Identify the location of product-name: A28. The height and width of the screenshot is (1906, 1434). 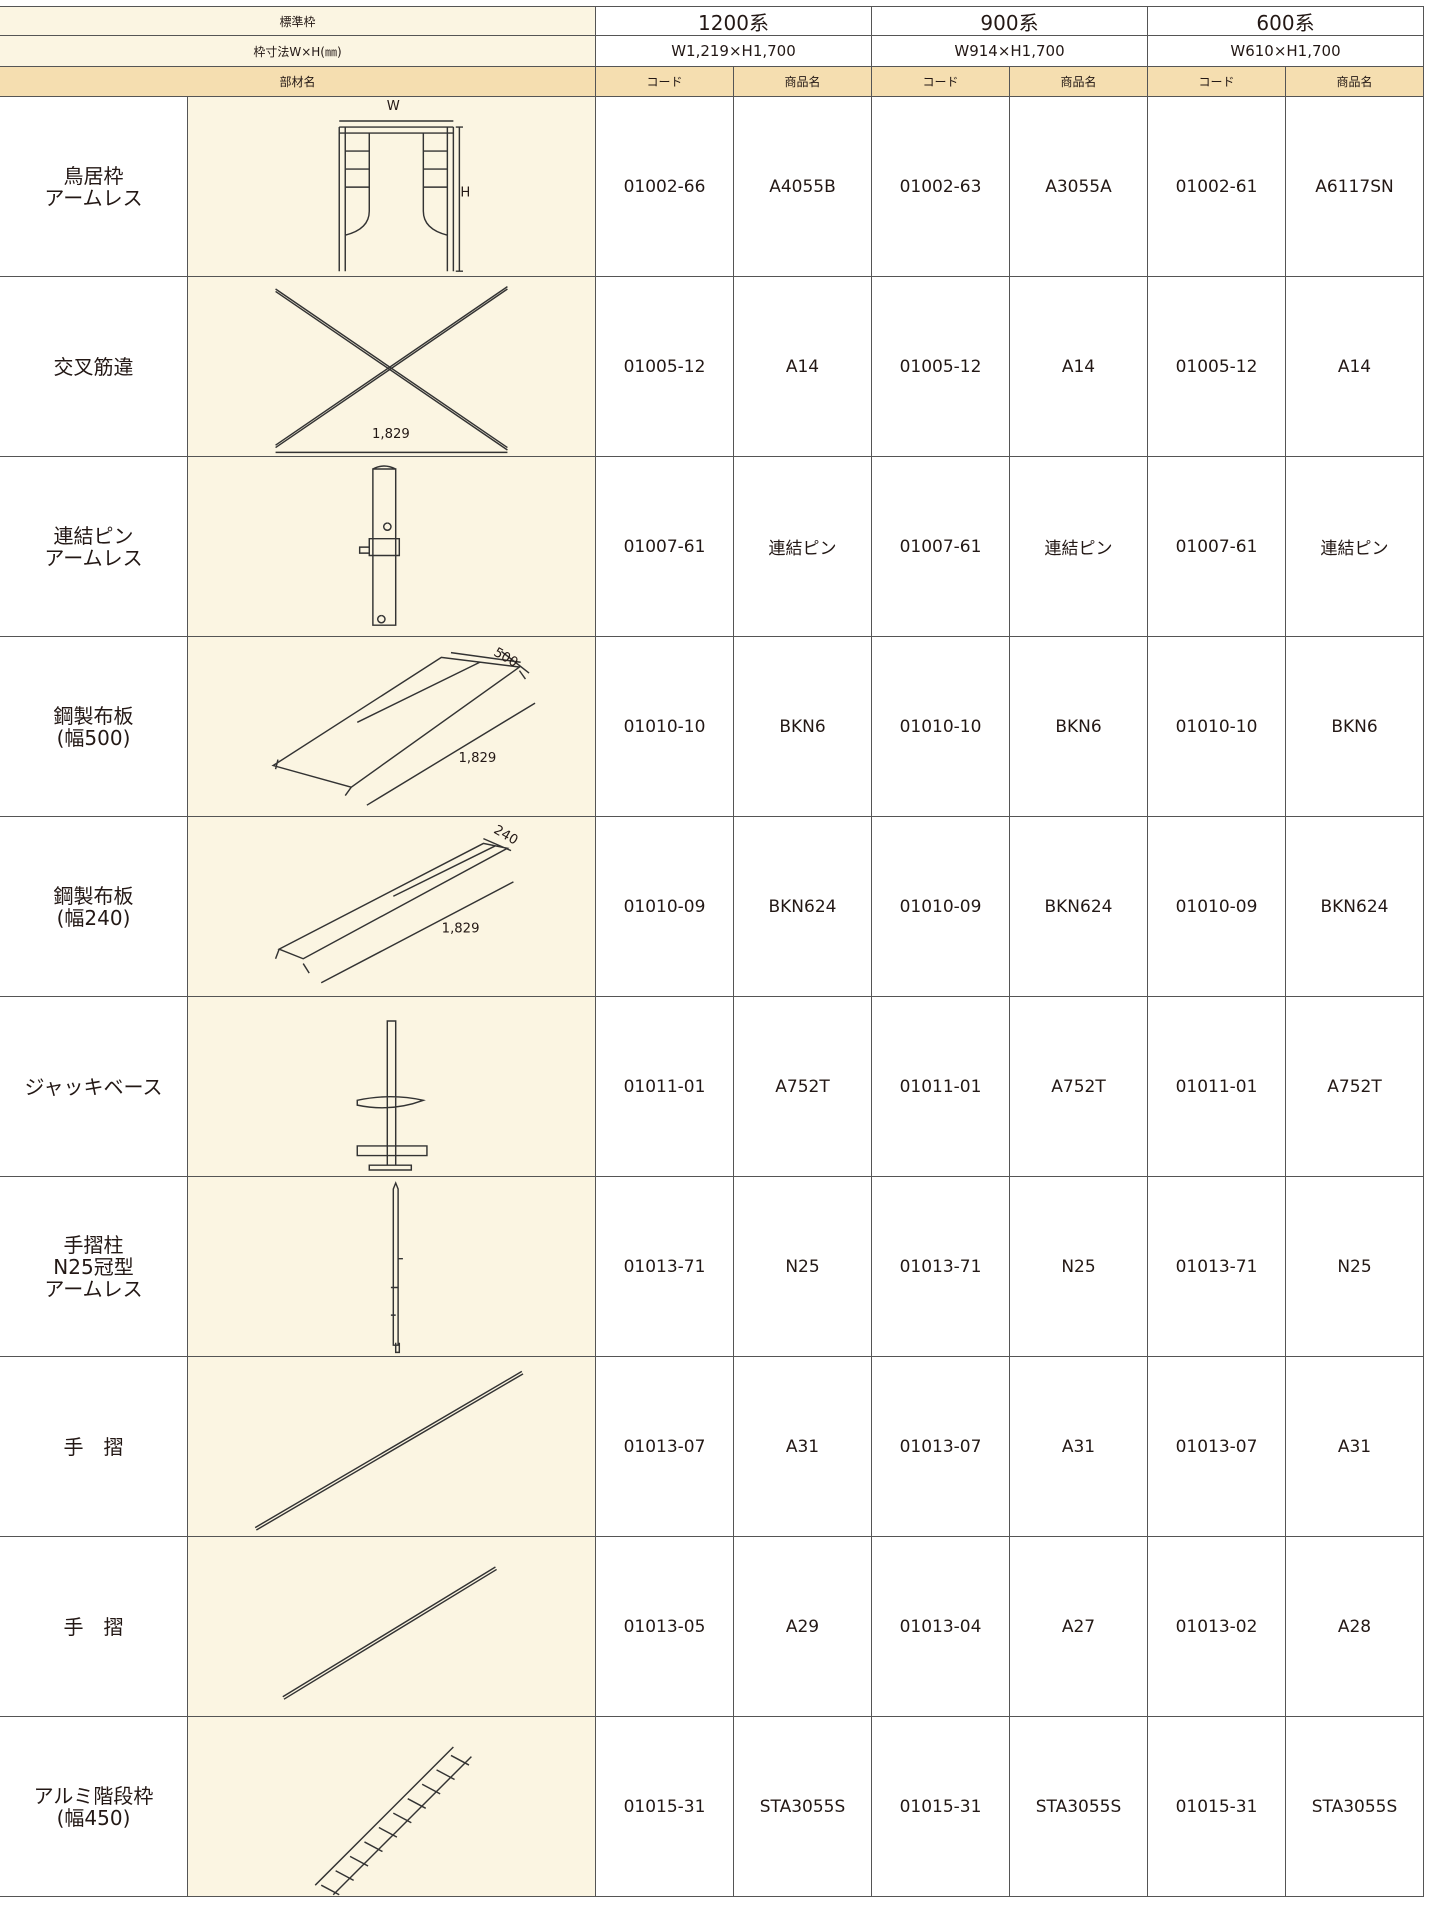
(1355, 1627).